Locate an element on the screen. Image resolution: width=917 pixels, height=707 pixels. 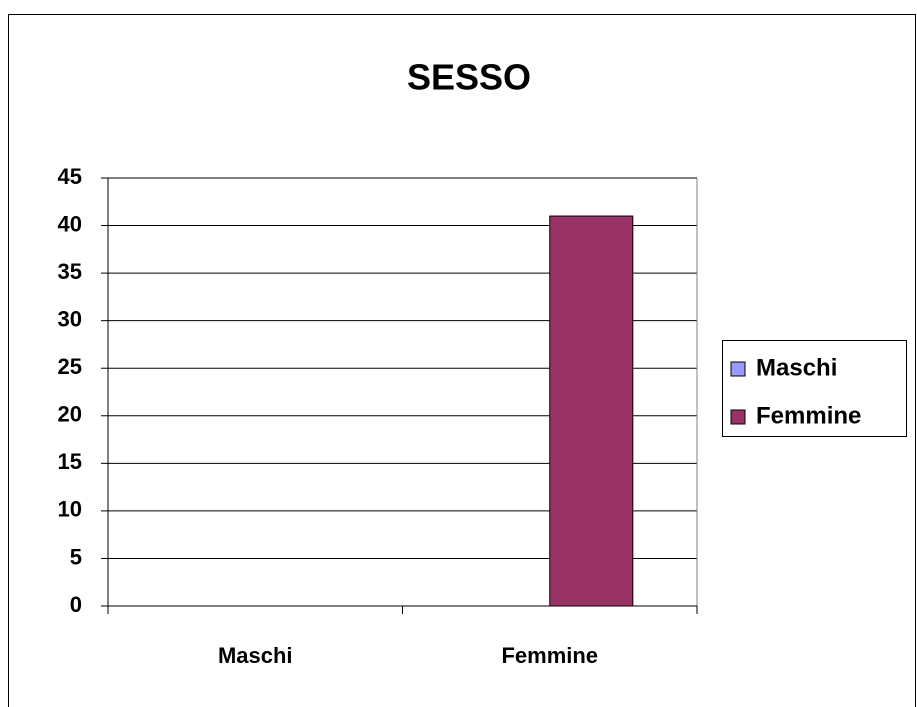
y-tick-label: 40 is located at coordinates (70, 223).